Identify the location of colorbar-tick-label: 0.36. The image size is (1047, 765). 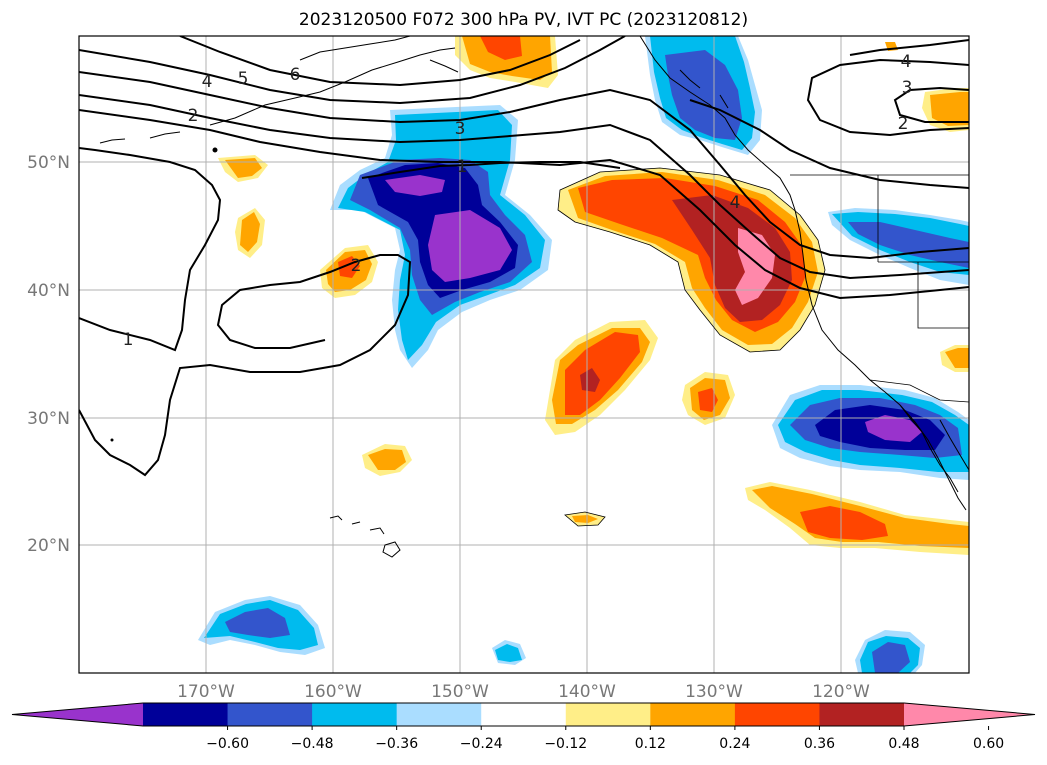
(819, 744).